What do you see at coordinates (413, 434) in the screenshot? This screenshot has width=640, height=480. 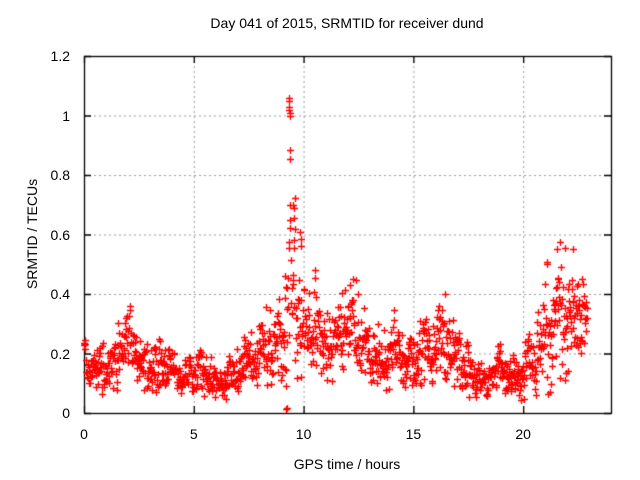 I see `x-tick-label: 15` at bounding box center [413, 434].